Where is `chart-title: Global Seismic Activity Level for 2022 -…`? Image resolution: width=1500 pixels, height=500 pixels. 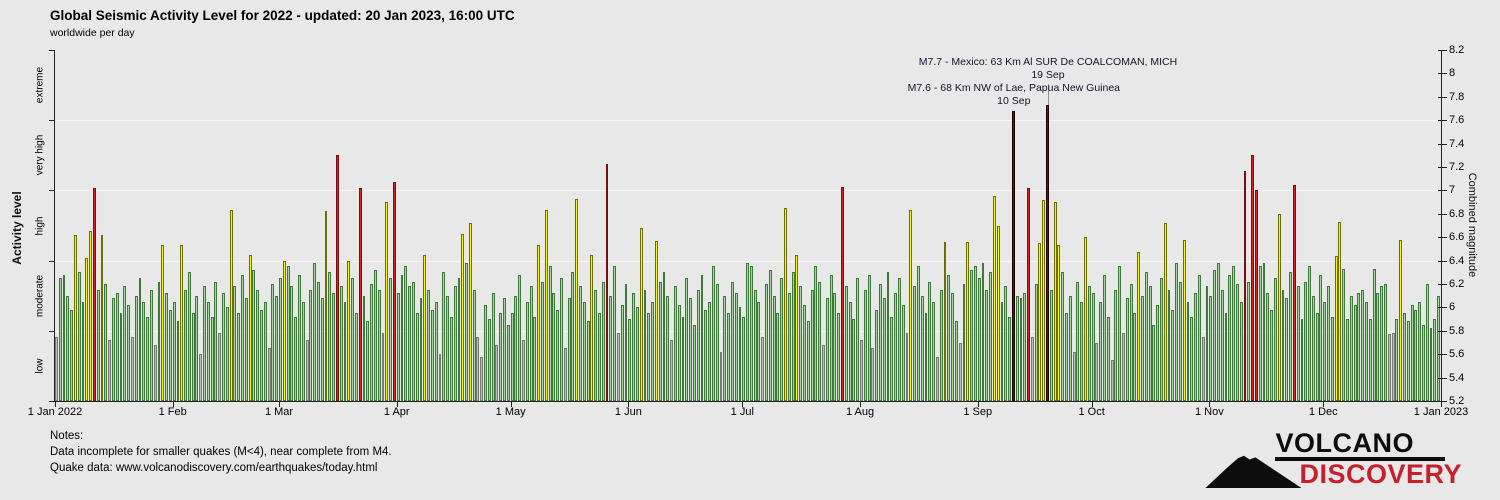
chart-title: Global Seismic Activity Level for 2022 -… is located at coordinates (282, 15).